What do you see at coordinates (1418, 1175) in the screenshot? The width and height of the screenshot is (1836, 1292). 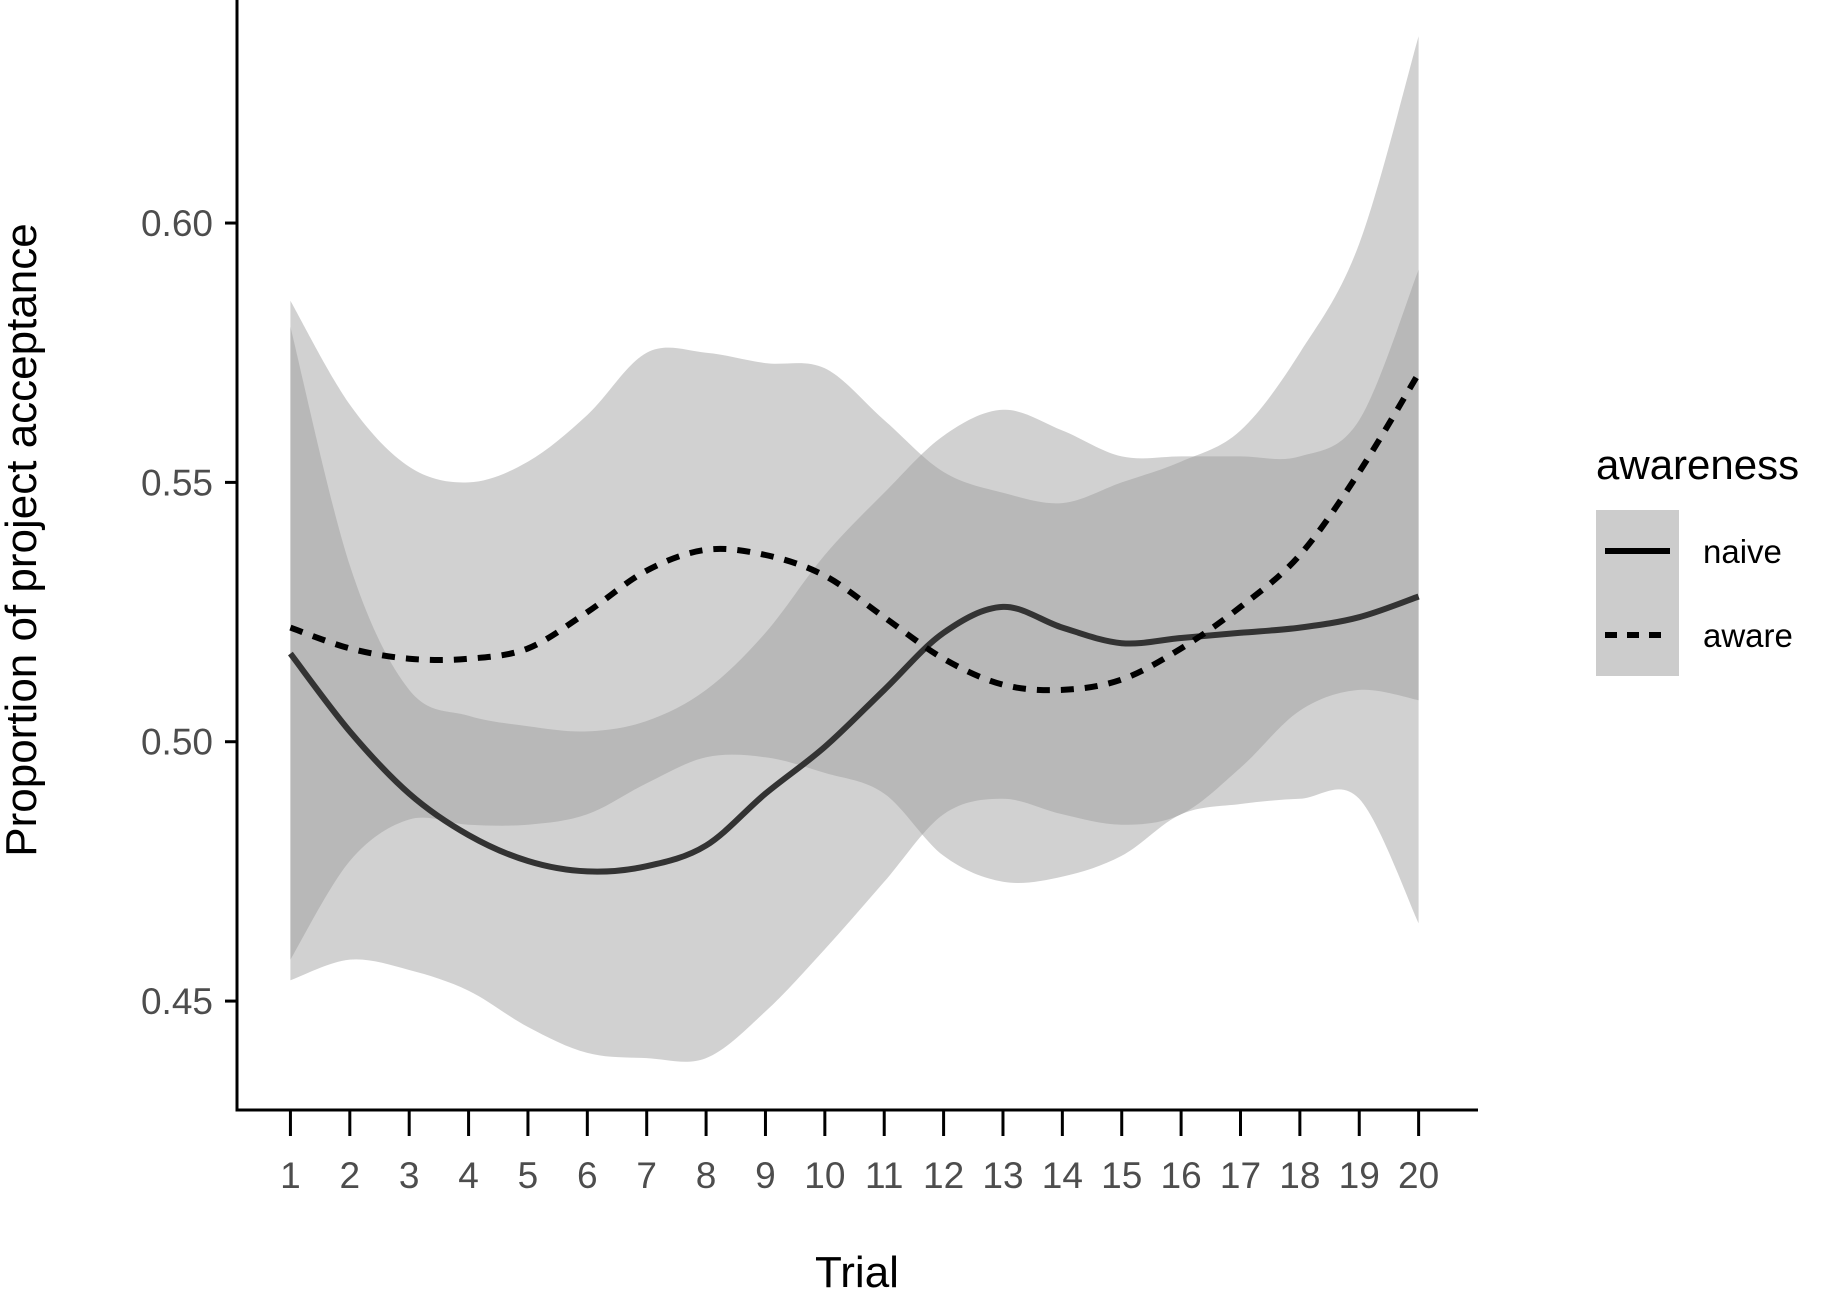 I see `x-tick-label: 20` at bounding box center [1418, 1175].